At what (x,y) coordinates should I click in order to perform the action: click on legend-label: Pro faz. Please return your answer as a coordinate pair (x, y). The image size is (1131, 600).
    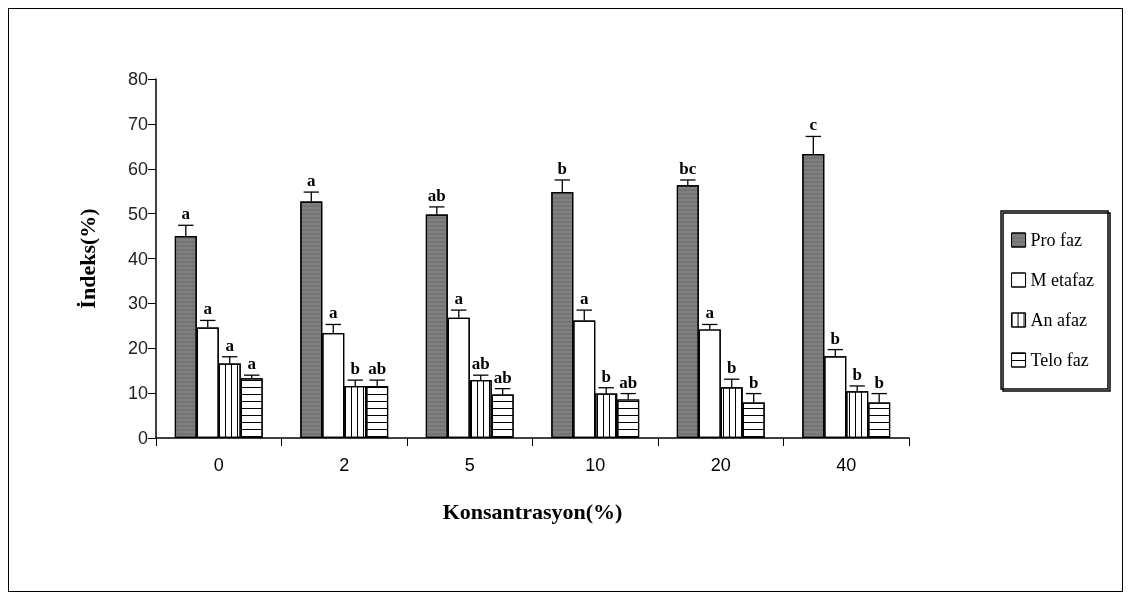
    Looking at the image, I should click on (1056, 240).